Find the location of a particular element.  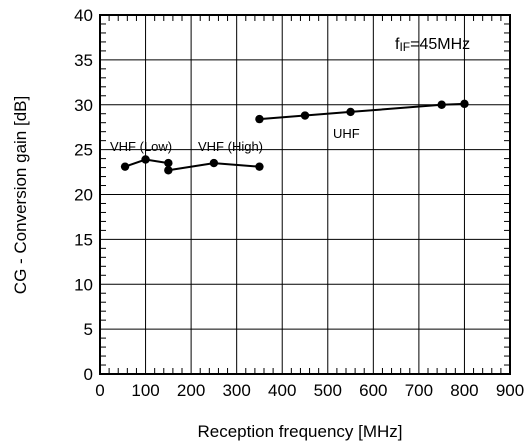

frequency-note-value: =45MHz is located at coordinates (440, 44).